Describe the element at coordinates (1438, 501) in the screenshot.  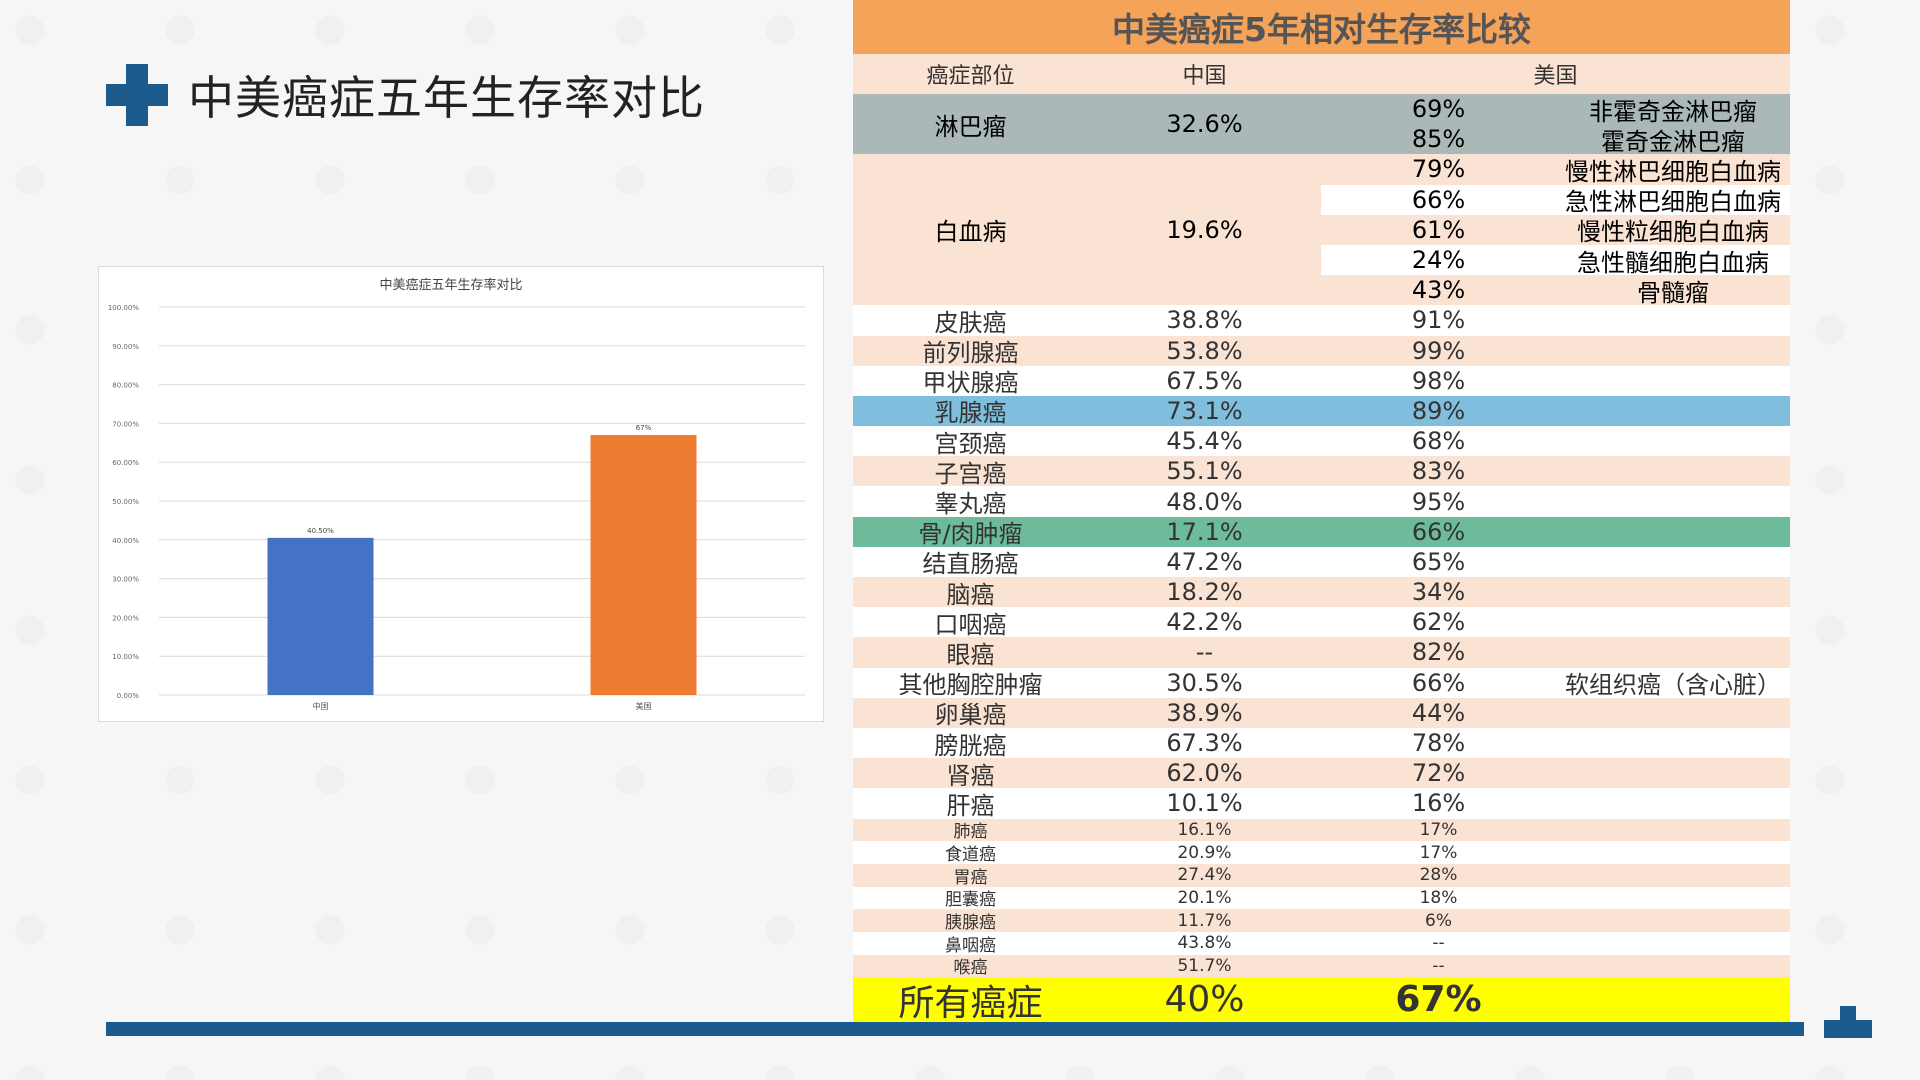
I see `cell-usa: 95%` at that location.